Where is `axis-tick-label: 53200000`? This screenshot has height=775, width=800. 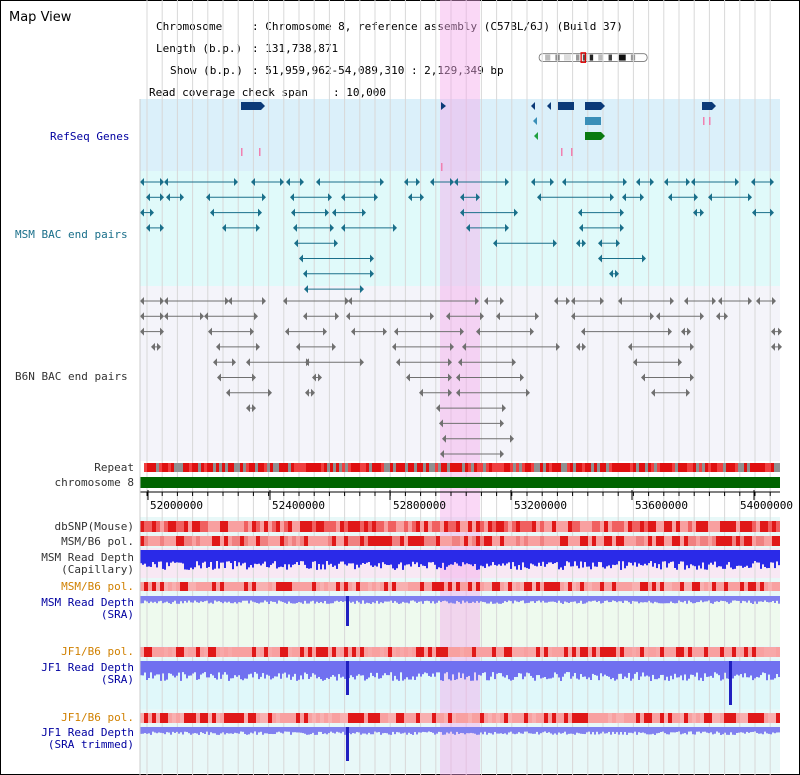
axis-tick-label: 53200000 is located at coordinates (540, 505).